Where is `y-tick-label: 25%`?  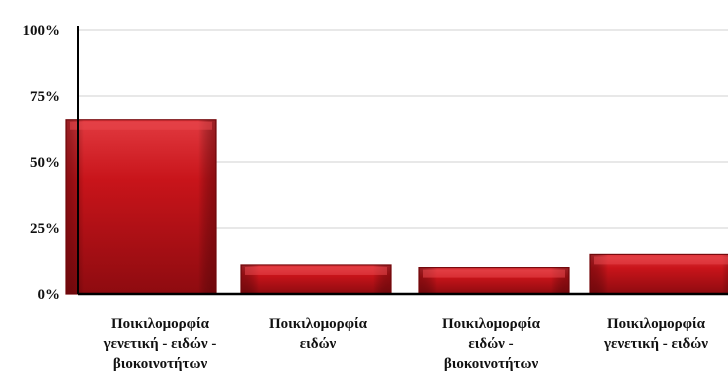 y-tick-label: 25% is located at coordinates (45, 229).